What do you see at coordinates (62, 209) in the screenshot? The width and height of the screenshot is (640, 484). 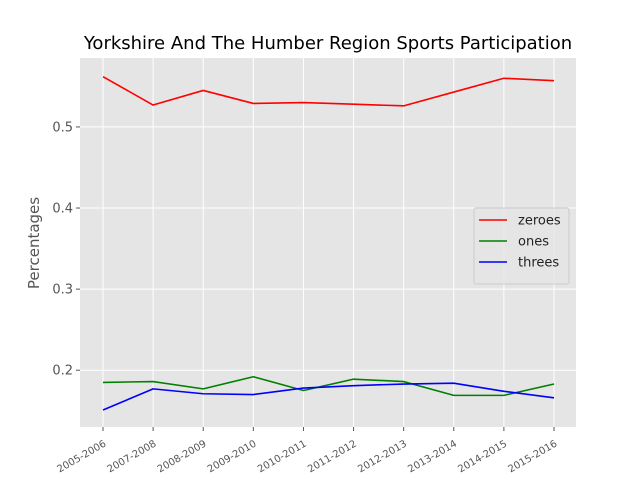 I see `y-tick-label: 0.4` at bounding box center [62, 209].